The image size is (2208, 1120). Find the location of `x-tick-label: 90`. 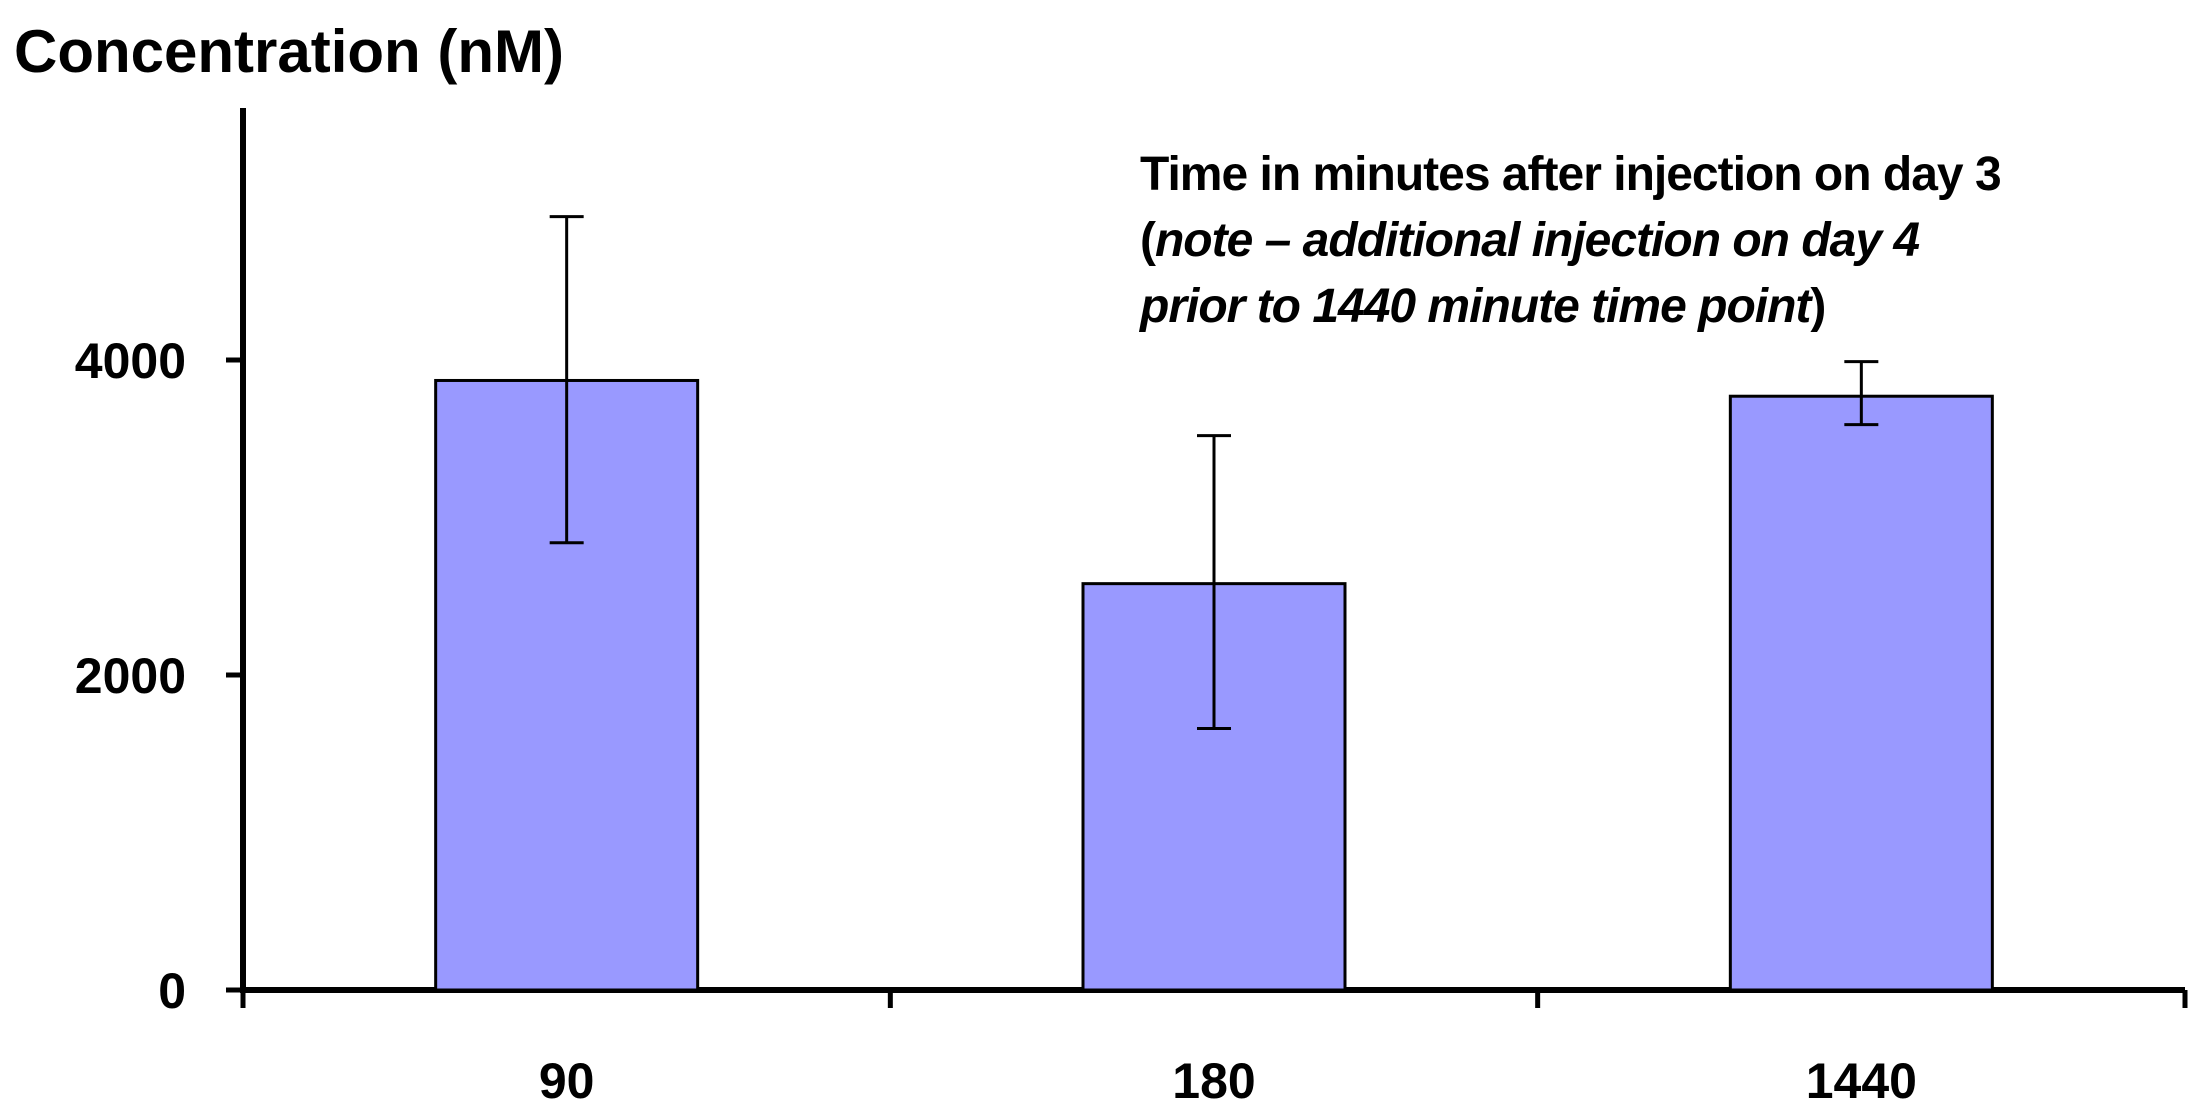

x-tick-label: 90 is located at coordinates (567, 1081).